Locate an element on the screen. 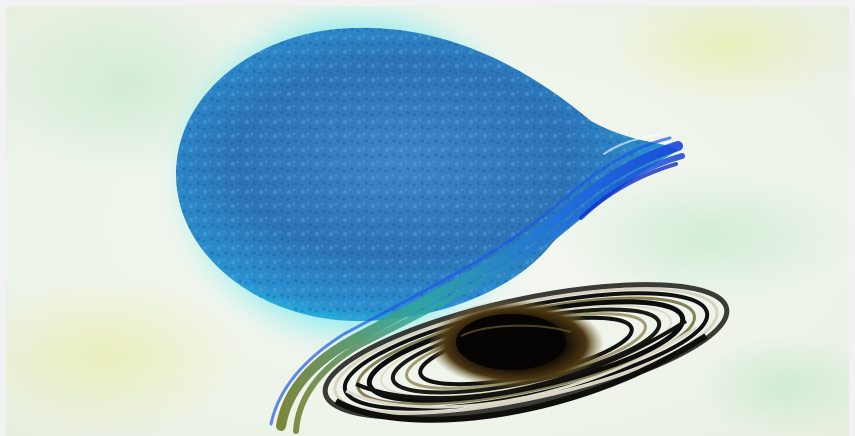  black-hole-shape is located at coordinates (516, 344).